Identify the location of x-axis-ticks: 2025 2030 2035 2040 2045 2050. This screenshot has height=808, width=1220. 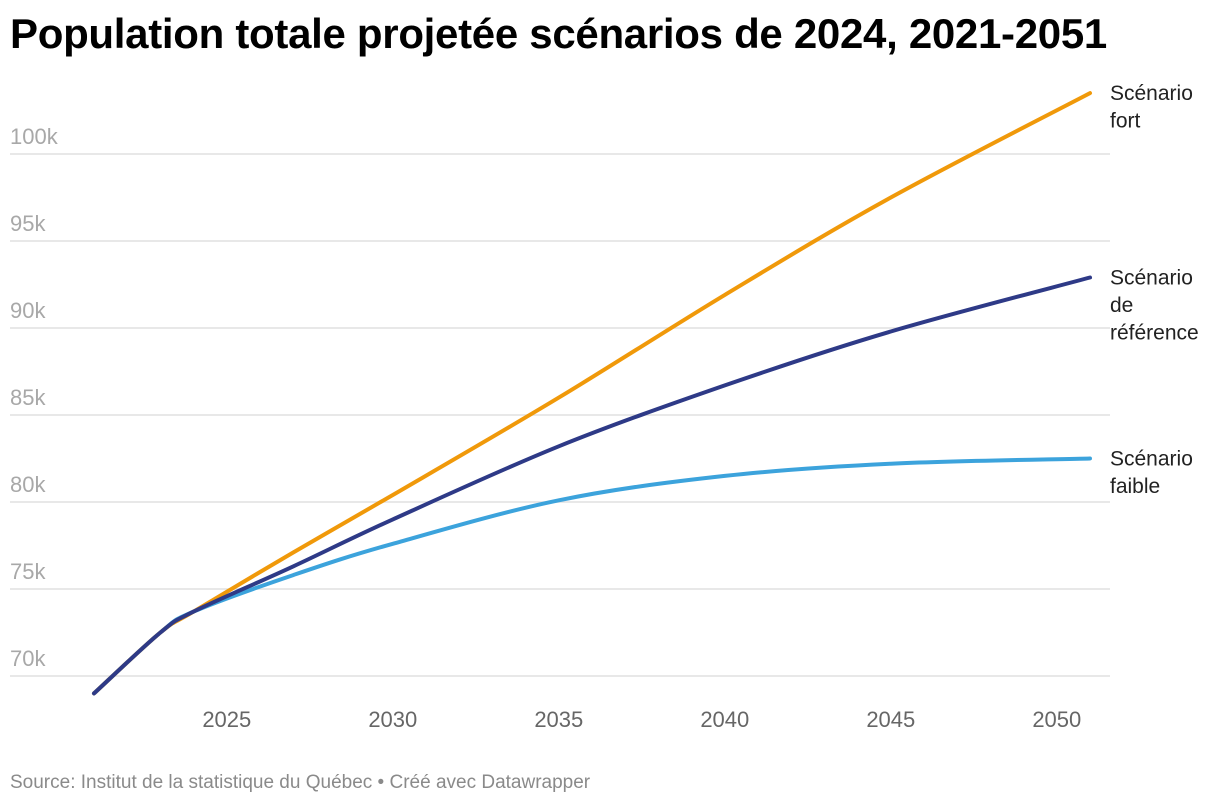
(641, 719).